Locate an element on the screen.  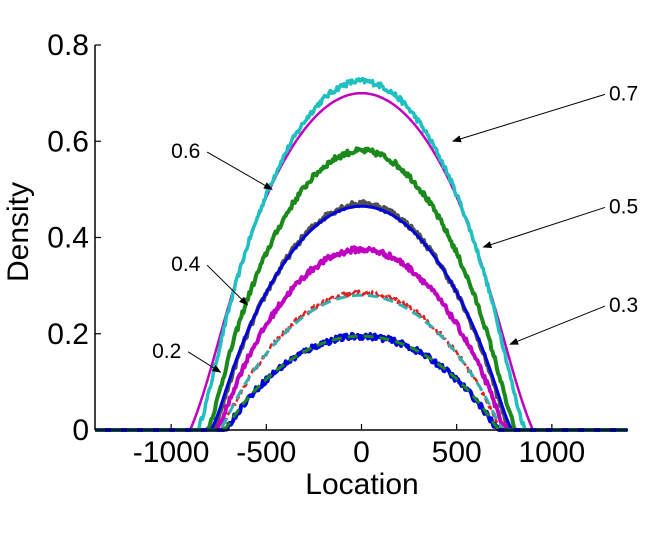
annotation-label: 0.4 is located at coordinates (186, 264).